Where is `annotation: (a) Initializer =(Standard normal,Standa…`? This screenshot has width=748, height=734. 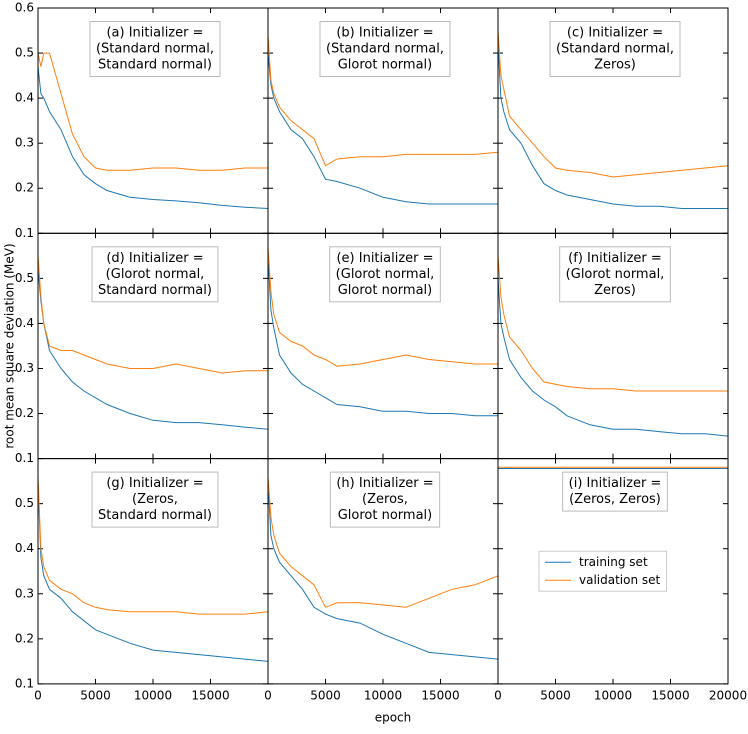
annotation: (a) Initializer =(Standard normal,Standa… is located at coordinates (155, 49).